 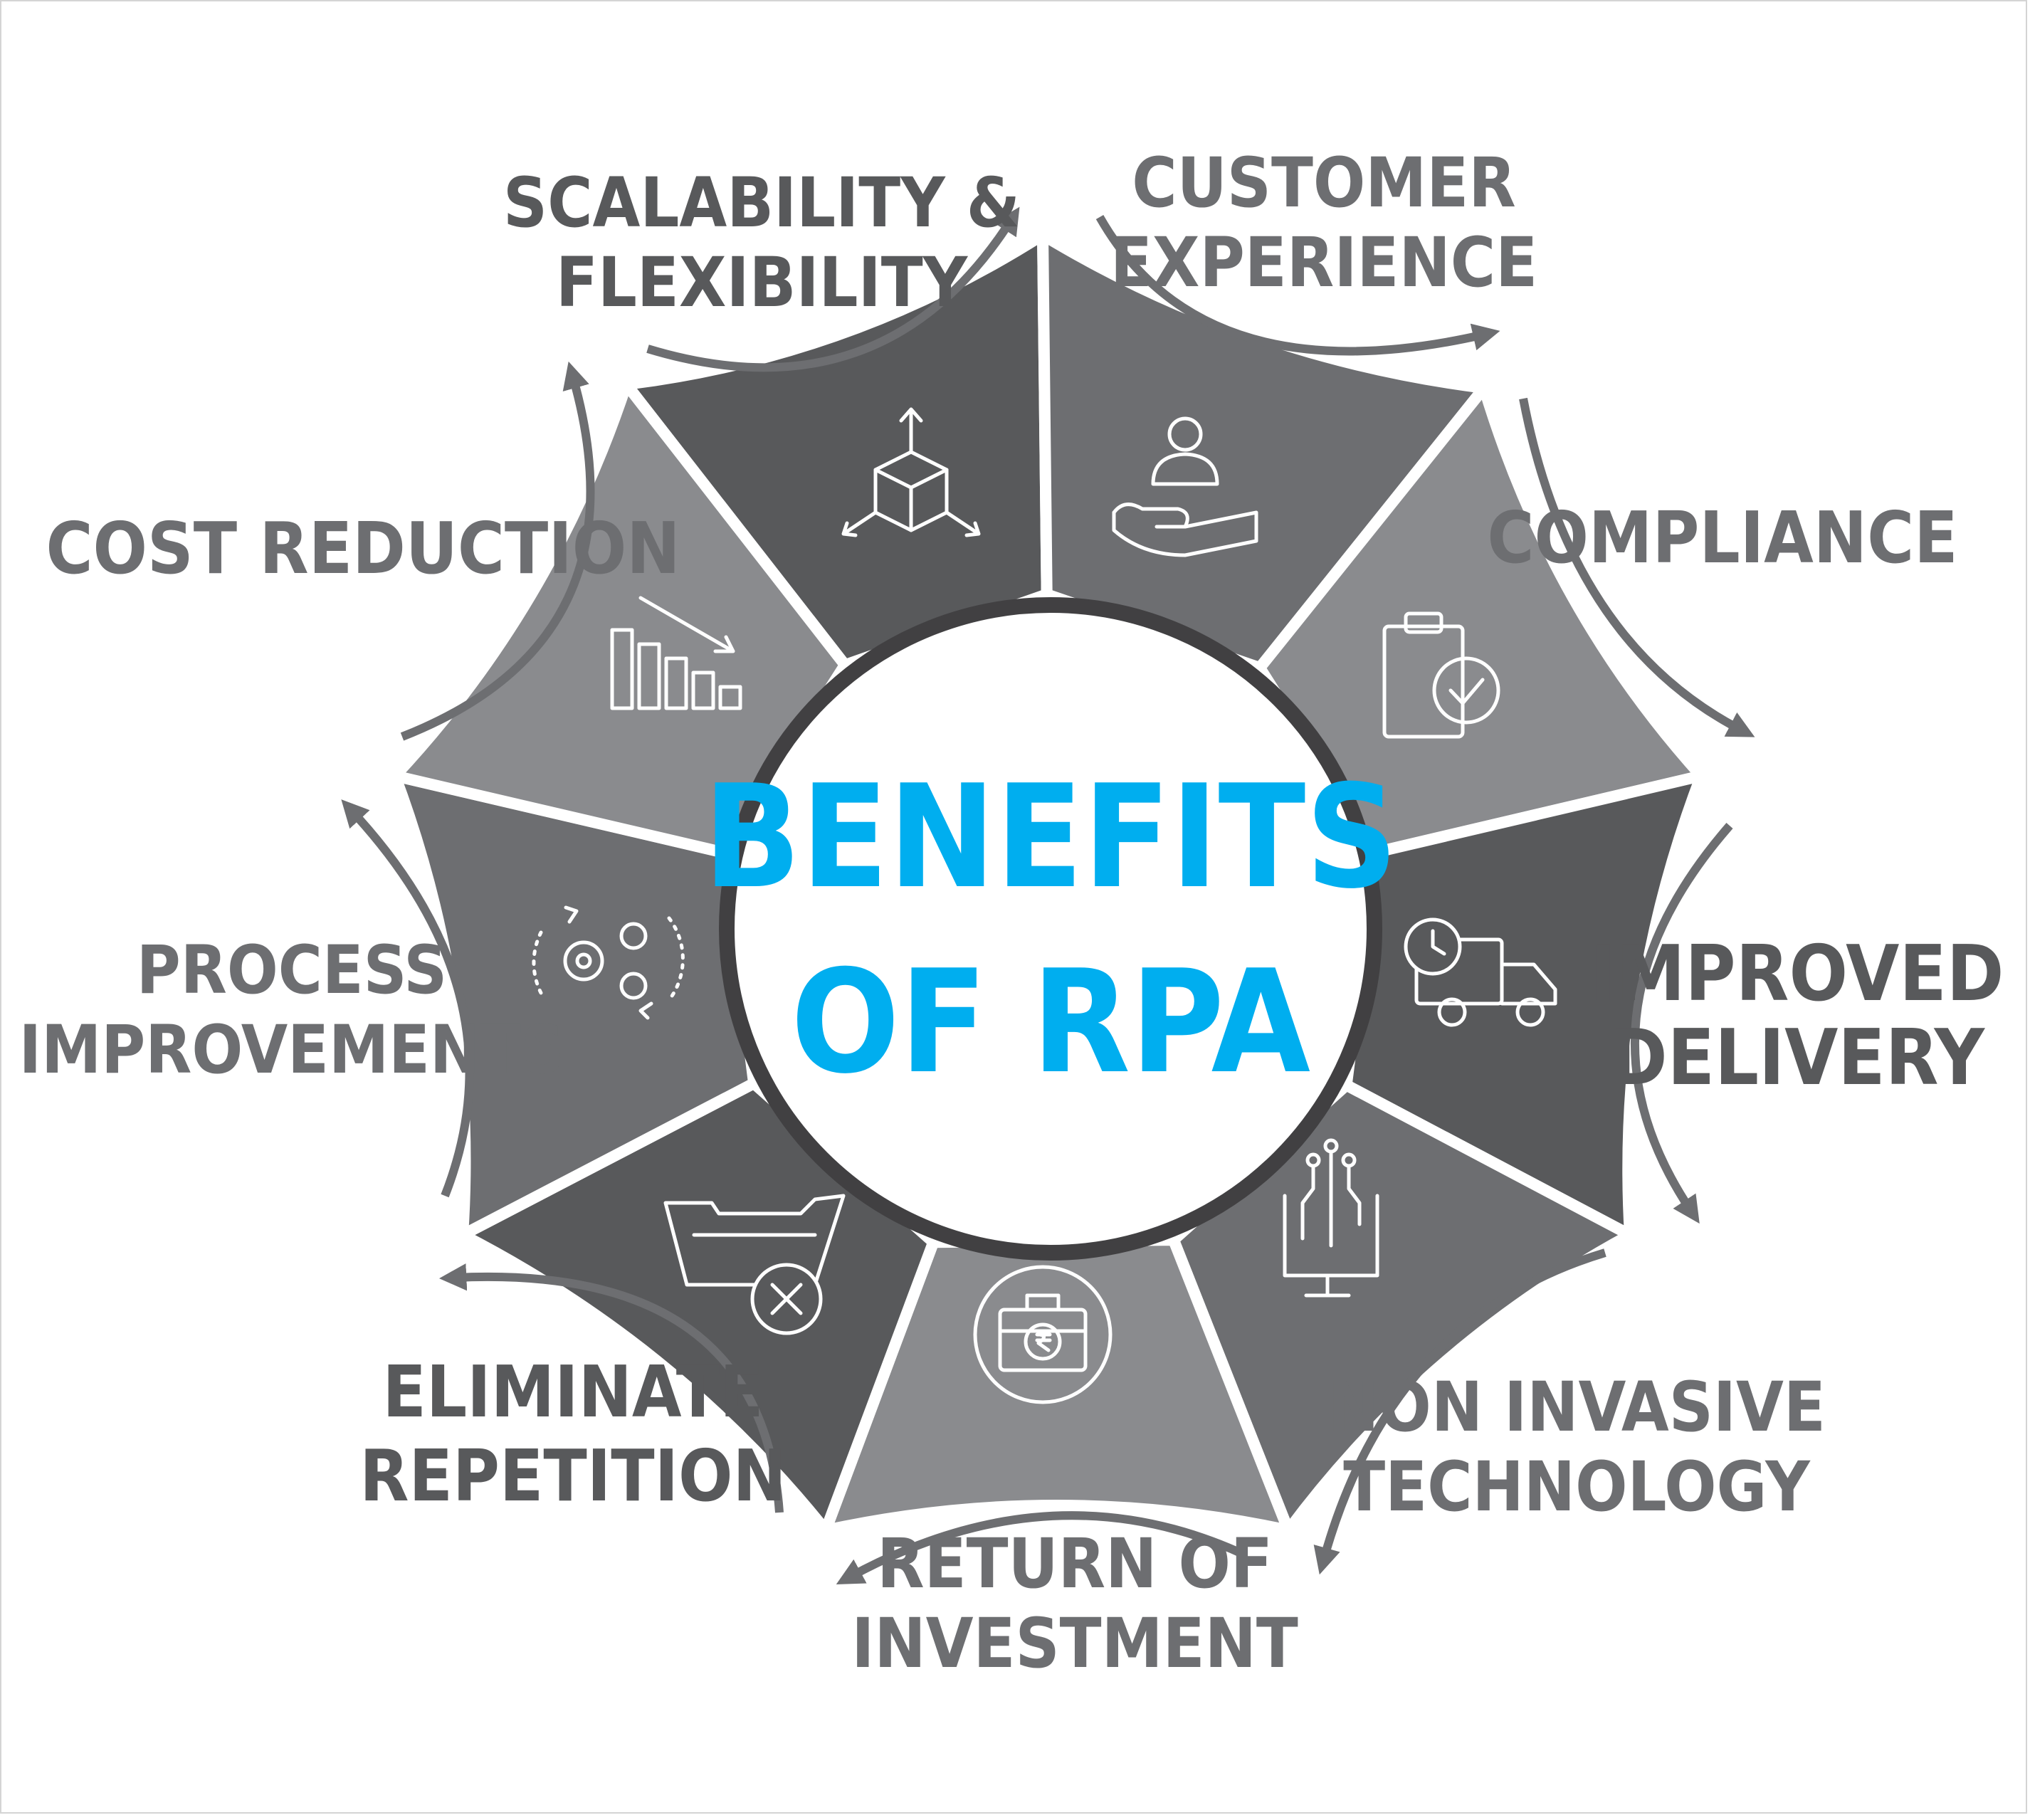 I want to click on briefcase-rupee-icon, so click(x=1043, y=1334).